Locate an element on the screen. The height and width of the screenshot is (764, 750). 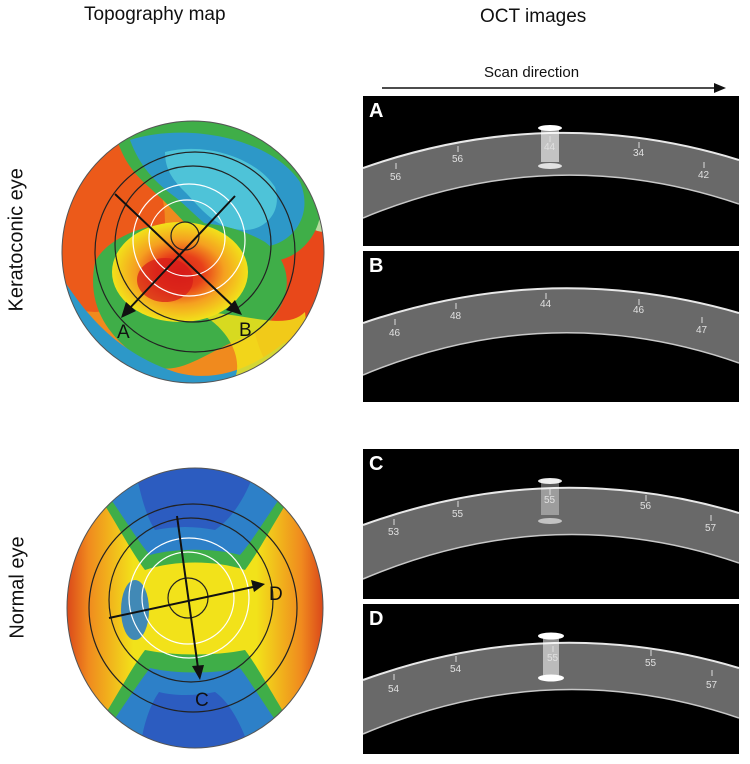
keratoconic-topography-map: A B is located at coordinates (193, 252).